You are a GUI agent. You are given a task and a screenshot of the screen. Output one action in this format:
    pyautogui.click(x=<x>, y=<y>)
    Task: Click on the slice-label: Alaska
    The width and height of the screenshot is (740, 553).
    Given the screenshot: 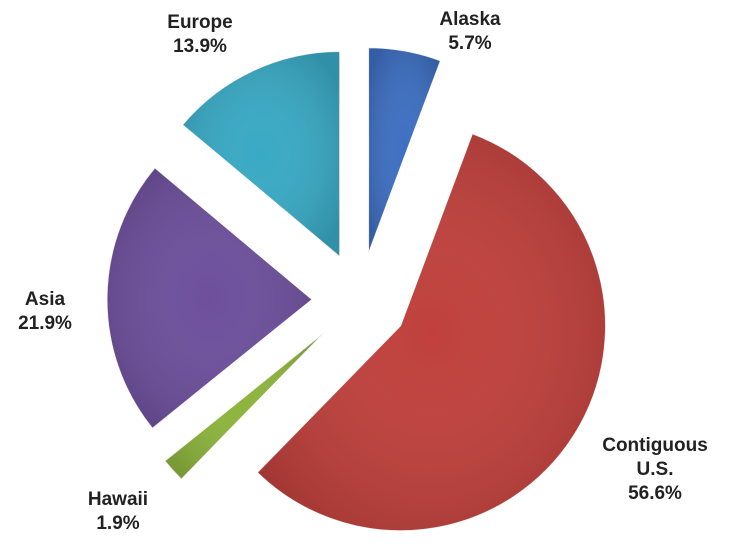 What is the action you would take?
    pyautogui.click(x=470, y=19)
    